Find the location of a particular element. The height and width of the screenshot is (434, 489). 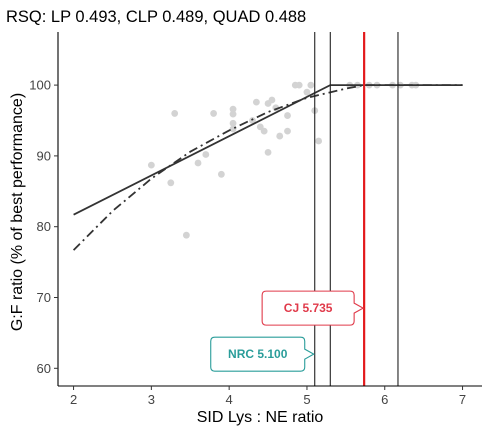

x-tick-label: 3 is located at coordinates (151, 399).